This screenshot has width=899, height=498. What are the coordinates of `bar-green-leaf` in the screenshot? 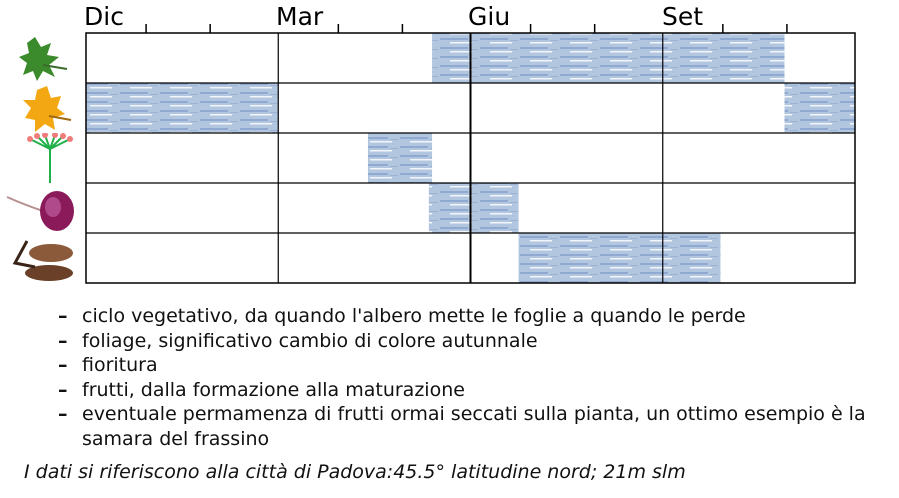 It's located at (608, 58).